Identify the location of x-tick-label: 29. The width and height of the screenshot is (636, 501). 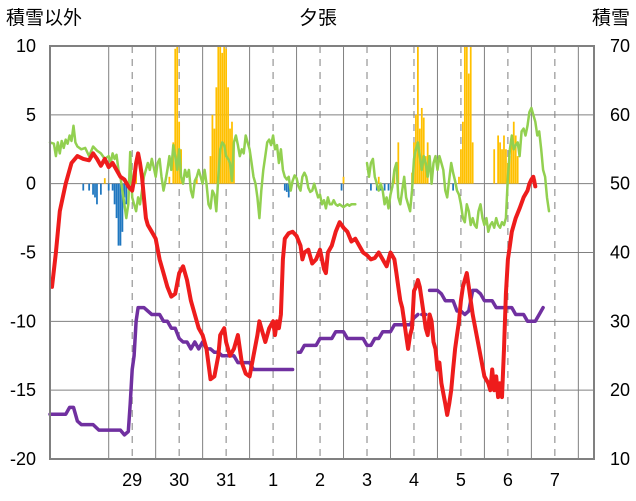
(132, 480).